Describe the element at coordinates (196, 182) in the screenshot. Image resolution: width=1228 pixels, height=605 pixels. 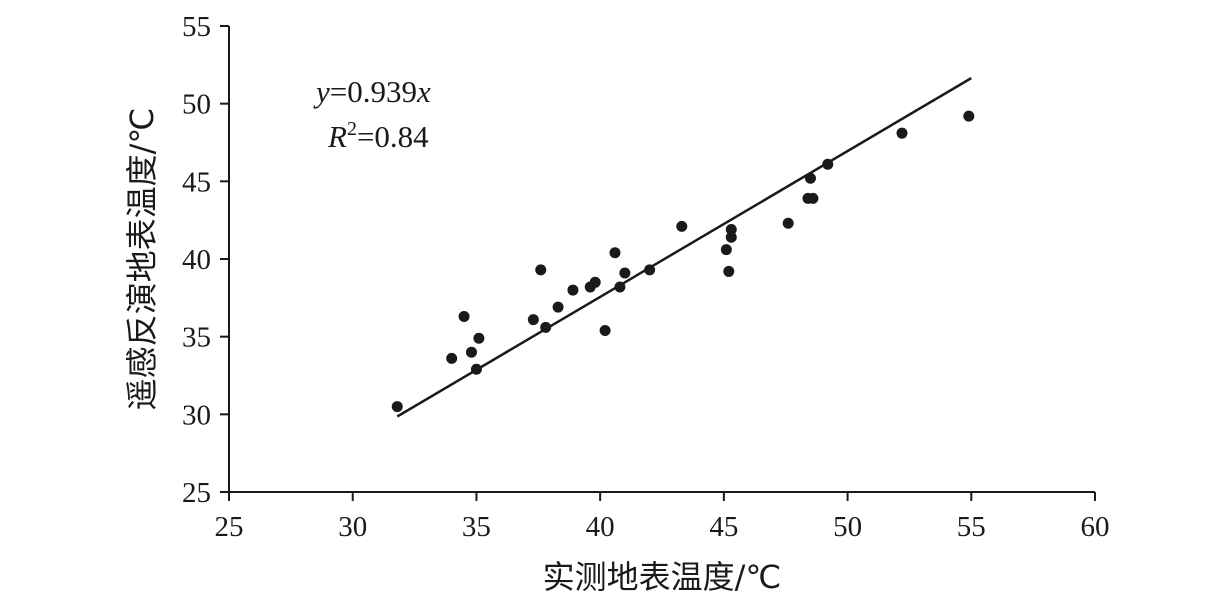
I see `y-tick-label-45: 45` at that location.